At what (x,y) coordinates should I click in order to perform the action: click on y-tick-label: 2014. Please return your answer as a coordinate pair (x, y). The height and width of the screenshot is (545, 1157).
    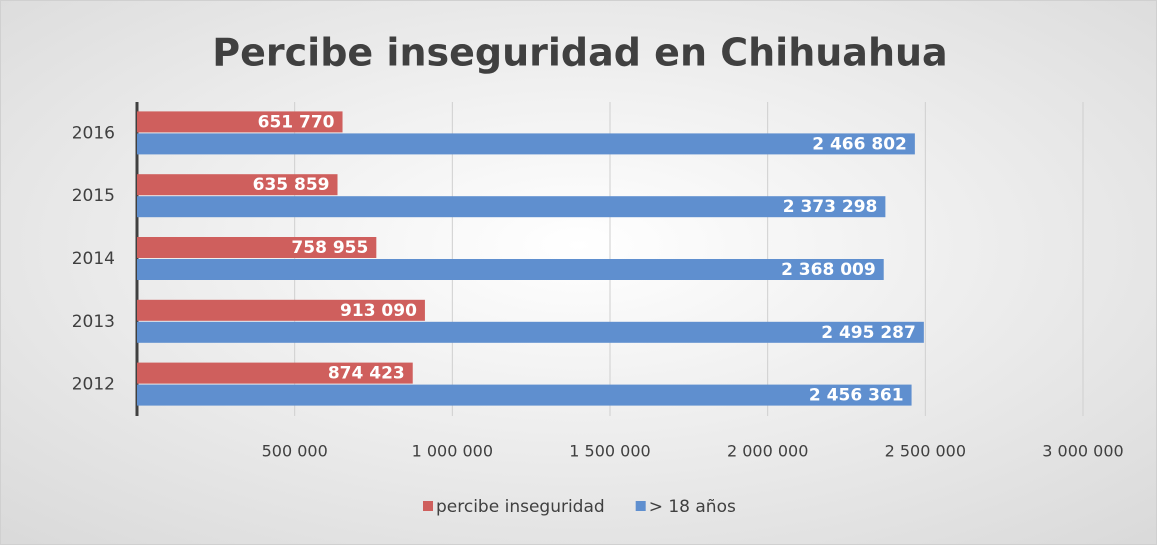
    Looking at the image, I should click on (93, 259).